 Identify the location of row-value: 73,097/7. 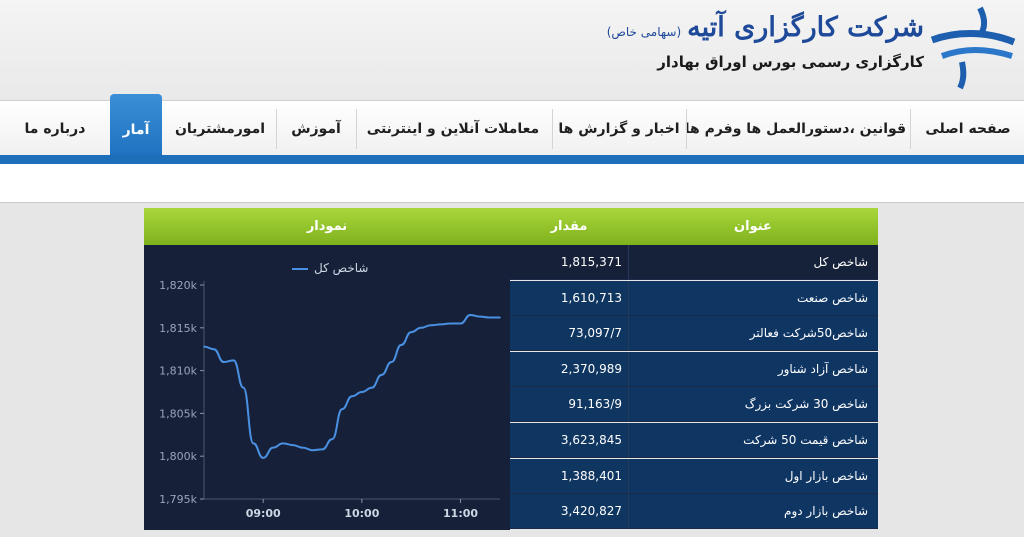
(569, 334).